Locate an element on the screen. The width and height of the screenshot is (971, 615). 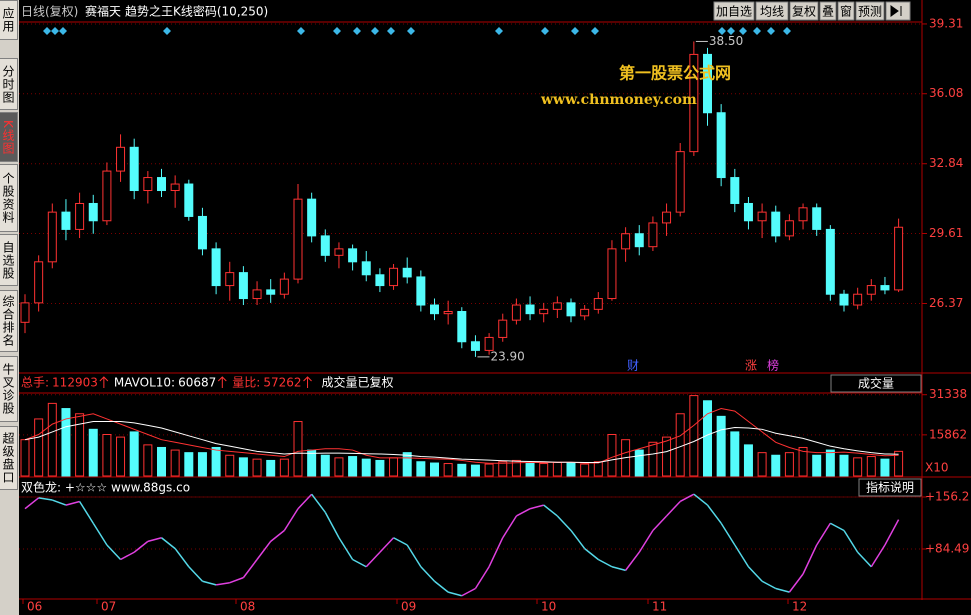
event-marker: 榜 is located at coordinates (773, 365).